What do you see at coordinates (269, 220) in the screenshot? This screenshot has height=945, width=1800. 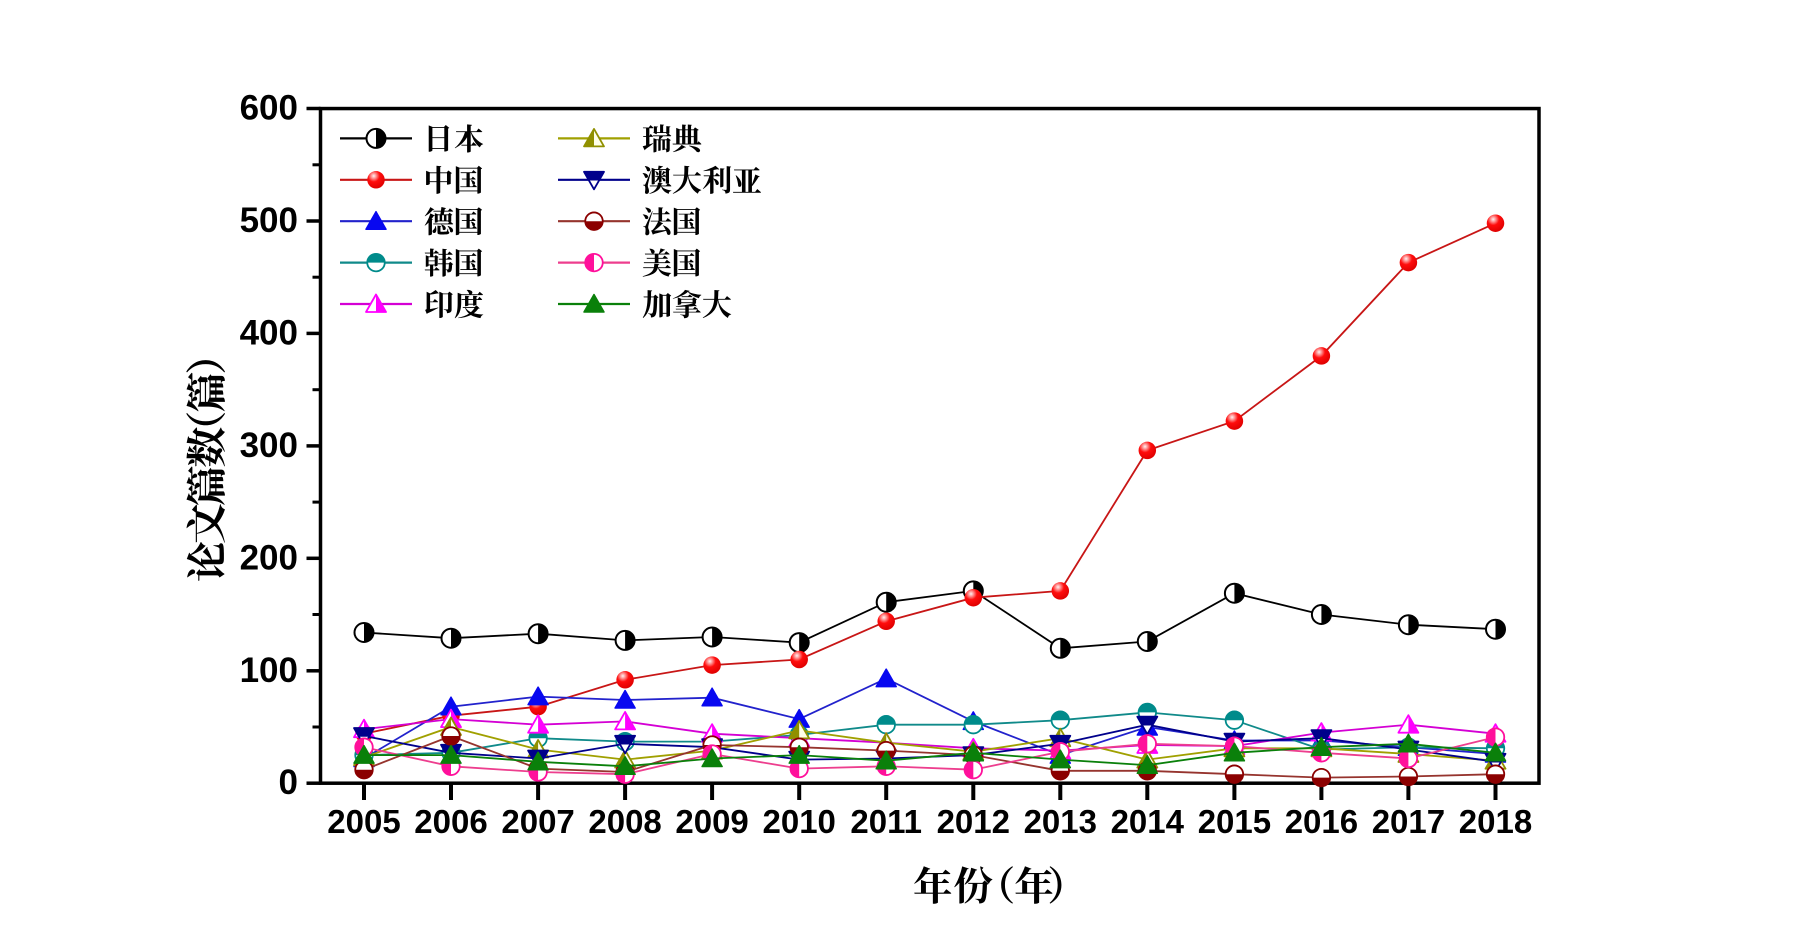 I see `svg-text: 500` at bounding box center [269, 220].